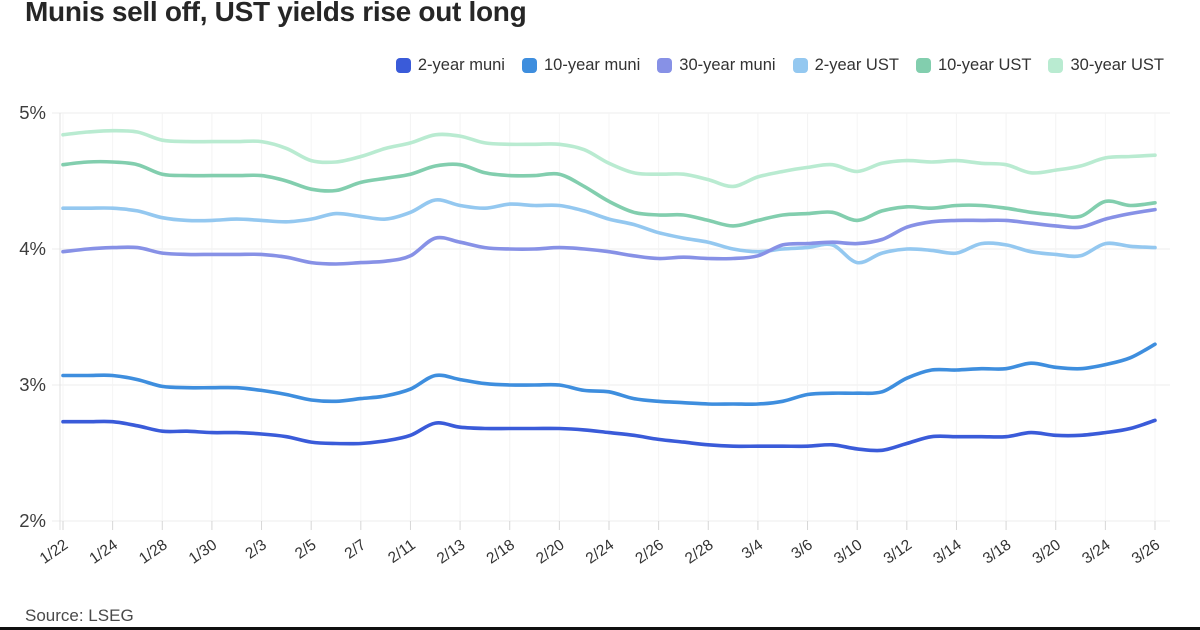 The height and width of the screenshot is (630, 1200). What do you see at coordinates (550, 551) in the screenshot?
I see `x-tick-label: 2/20` at bounding box center [550, 551].